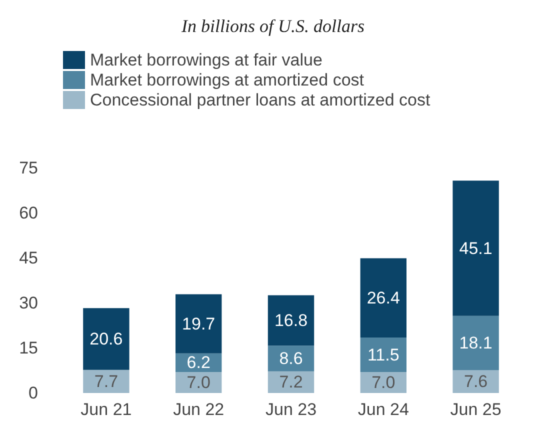  What do you see at coordinates (28, 303) in the screenshot?
I see `y-tick-label: 30` at bounding box center [28, 303].